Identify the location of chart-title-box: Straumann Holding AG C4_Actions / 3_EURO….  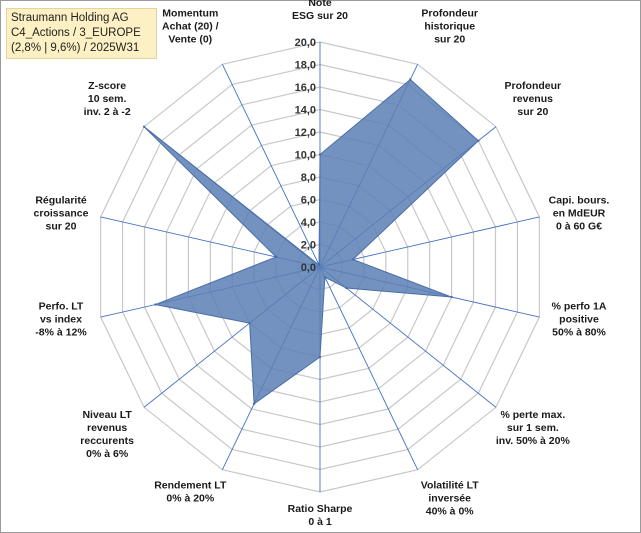
(81, 33).